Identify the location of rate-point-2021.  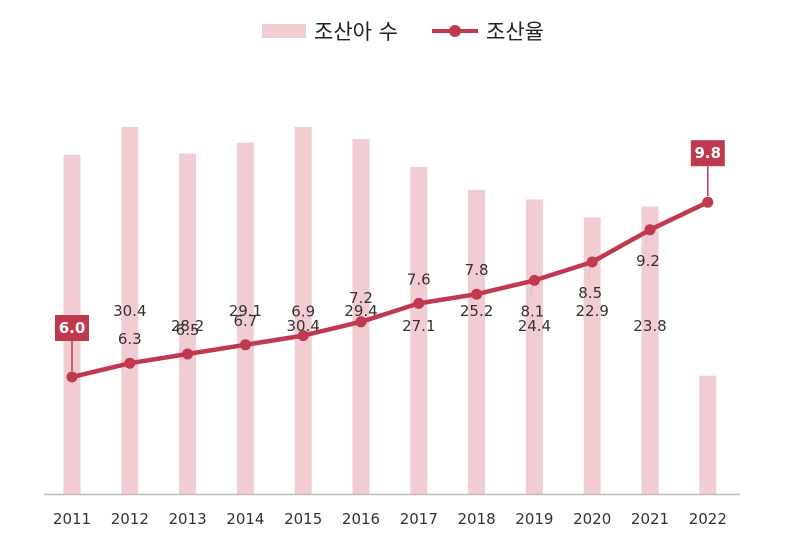
(650, 230).